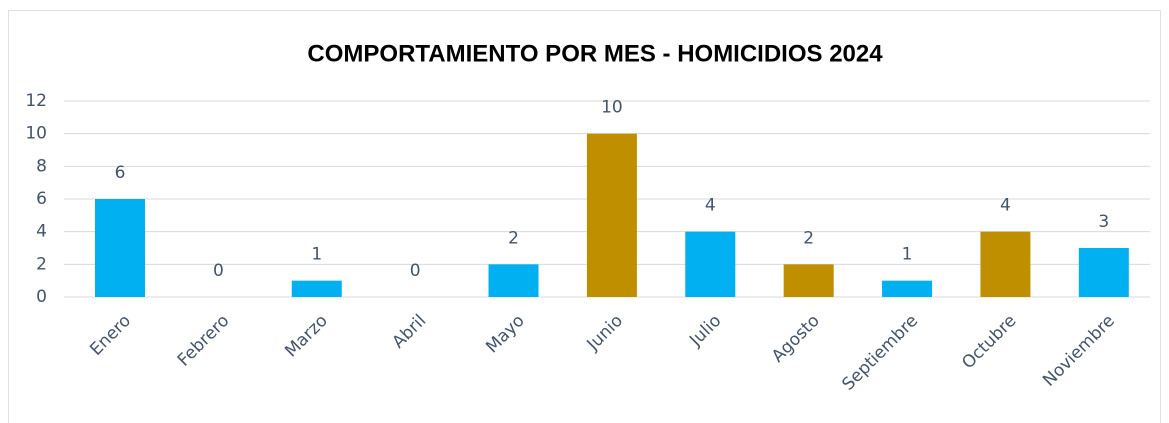 This screenshot has height=423, width=1169. I want to click on data-label: 6, so click(120, 173).